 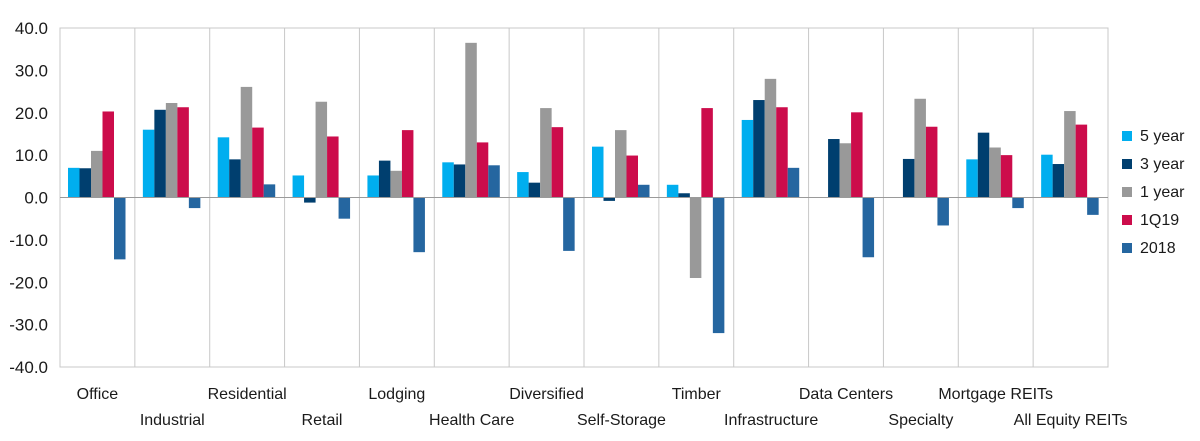 I want to click on y-tick-label: 20.0, so click(x=31, y=113).